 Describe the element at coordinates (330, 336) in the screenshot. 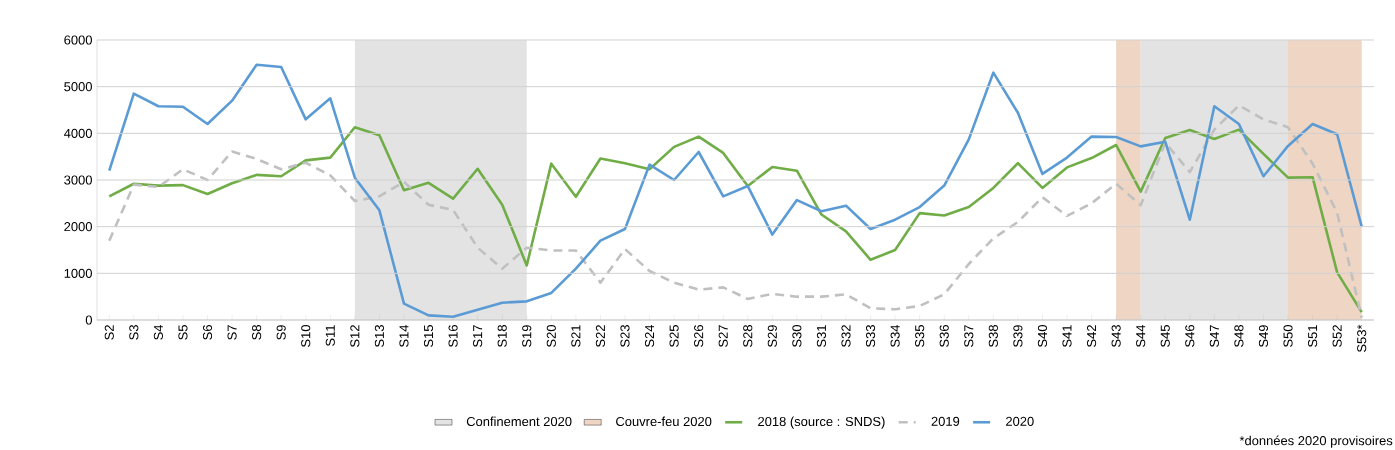

I see `x-tick-label: S11` at that location.